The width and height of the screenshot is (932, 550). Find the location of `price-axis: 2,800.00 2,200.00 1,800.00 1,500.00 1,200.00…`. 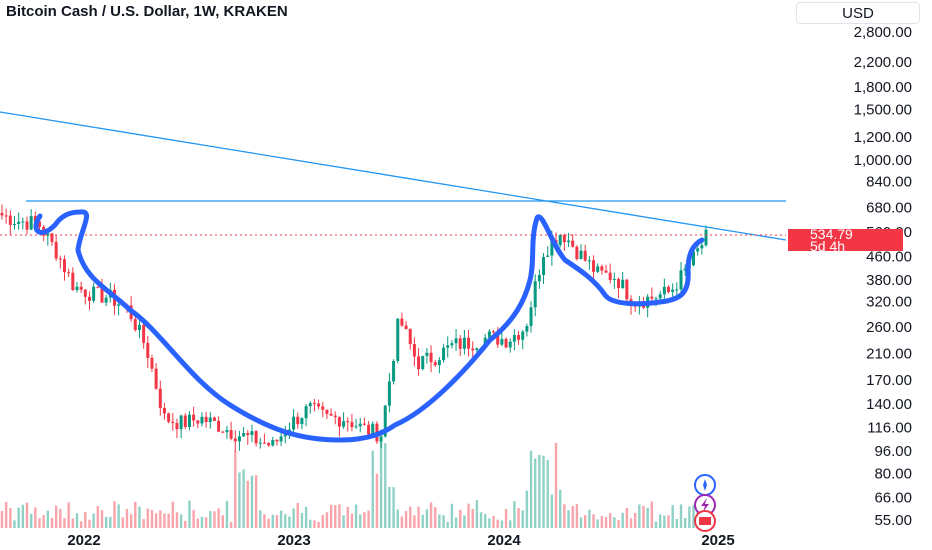

price-axis: 2,800.00 2,200.00 1,800.00 1,500.00 1,200.00… is located at coordinates (883, 276).